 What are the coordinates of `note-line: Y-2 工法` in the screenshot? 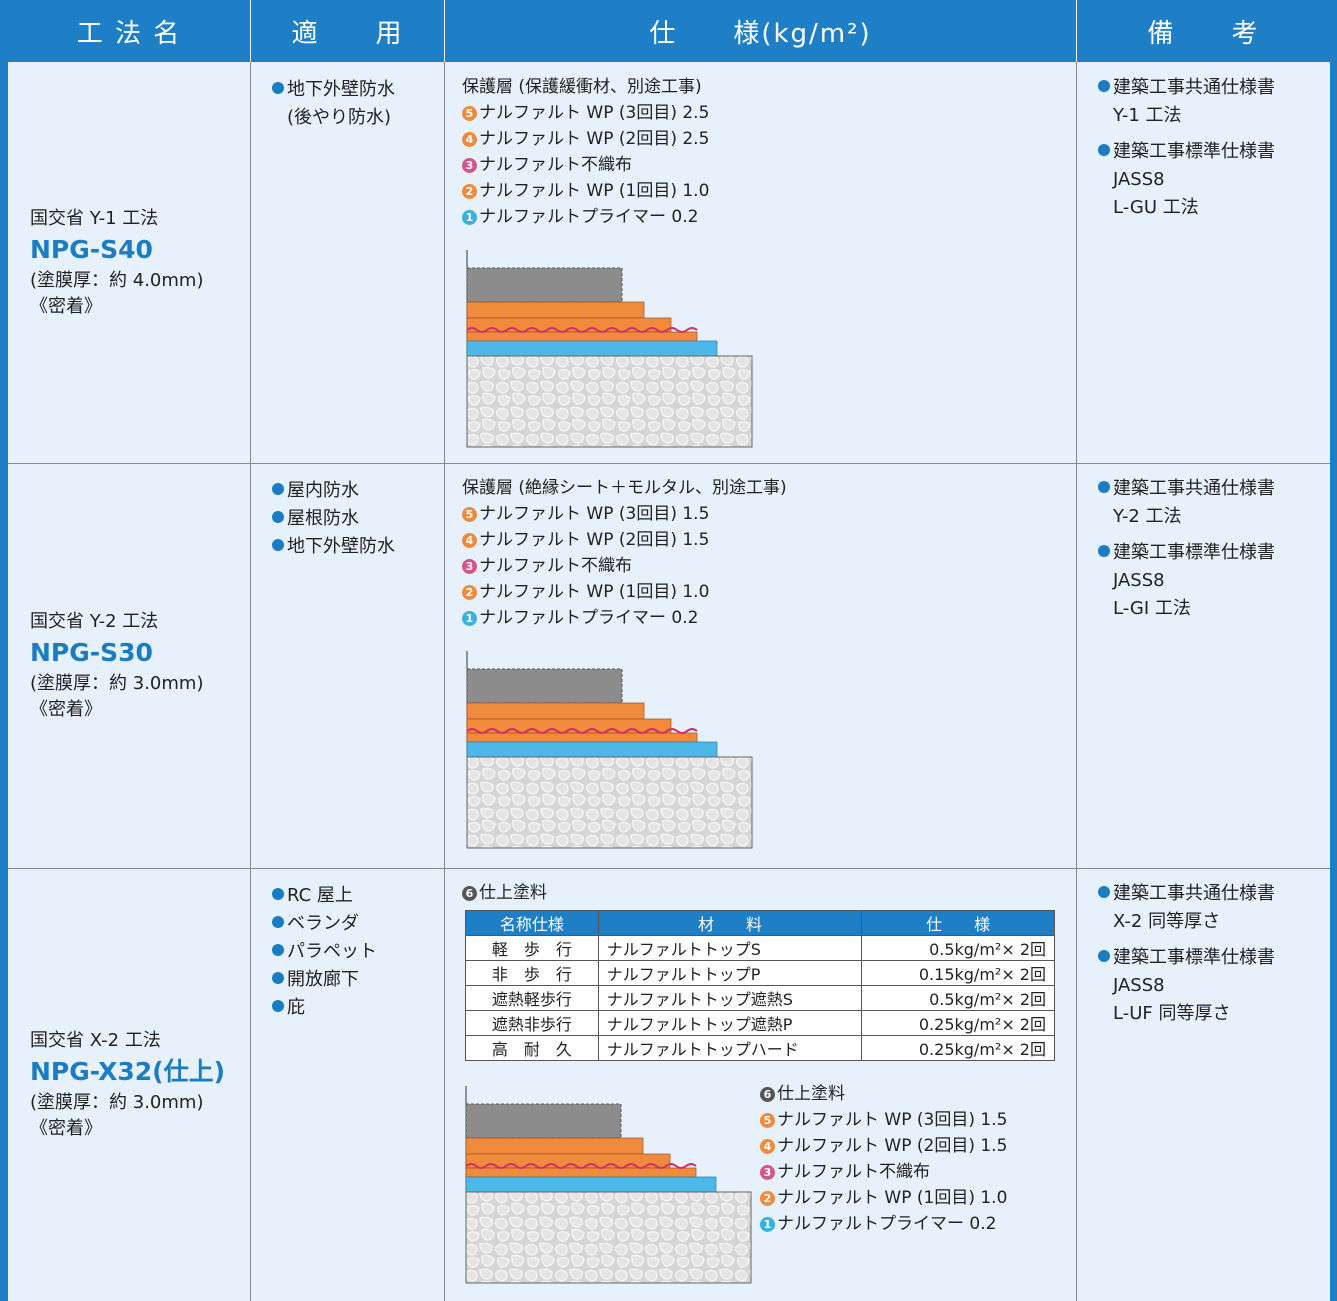 It's located at (1147, 516).